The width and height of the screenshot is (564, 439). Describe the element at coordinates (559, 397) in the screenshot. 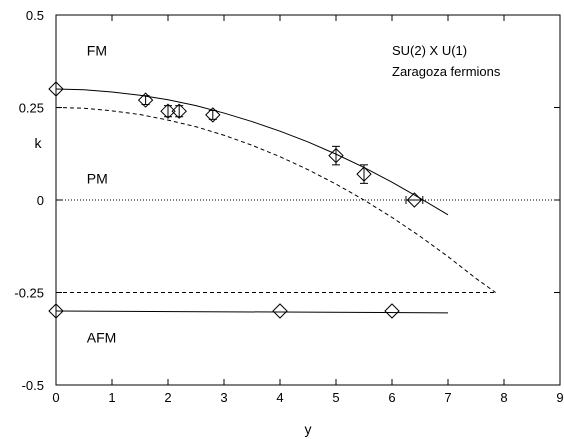

I see `x-tick-label: 9` at that location.